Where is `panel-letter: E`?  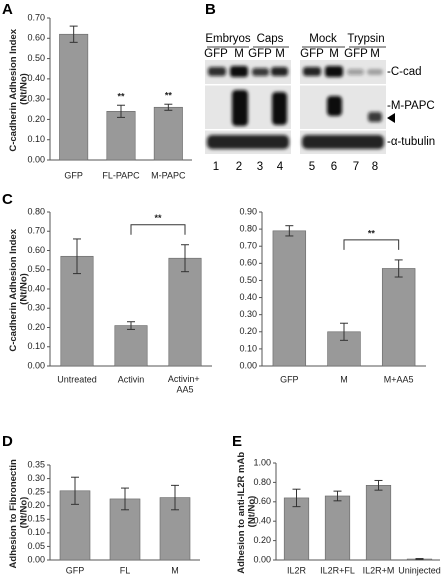
panel-letter: E is located at coordinates (237, 441).